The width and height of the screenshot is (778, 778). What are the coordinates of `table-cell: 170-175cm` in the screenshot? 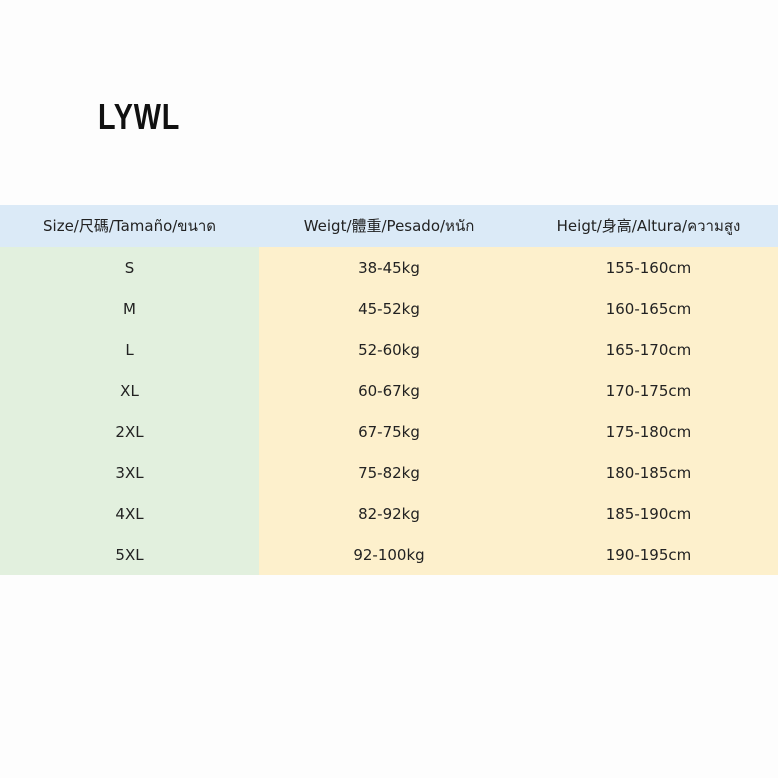 It's located at (648, 390).